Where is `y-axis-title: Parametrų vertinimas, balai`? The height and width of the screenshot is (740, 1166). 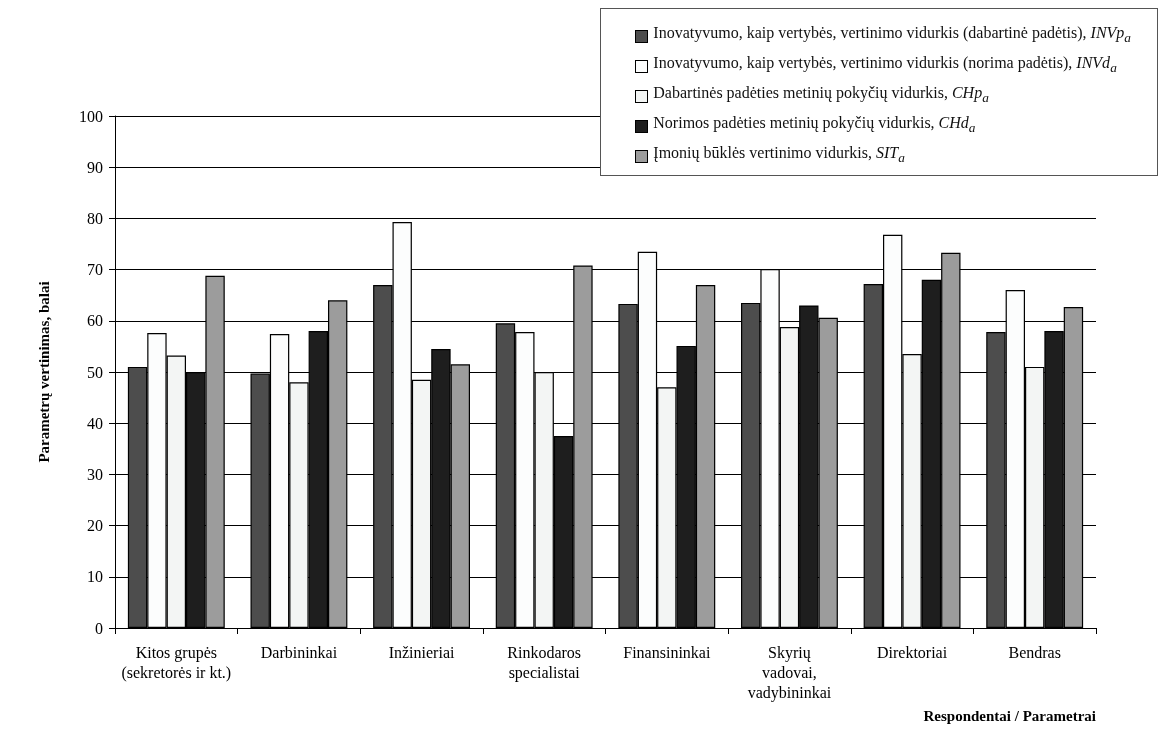 y-axis-title: Parametrų vertinimas, balai is located at coordinates (43, 372).